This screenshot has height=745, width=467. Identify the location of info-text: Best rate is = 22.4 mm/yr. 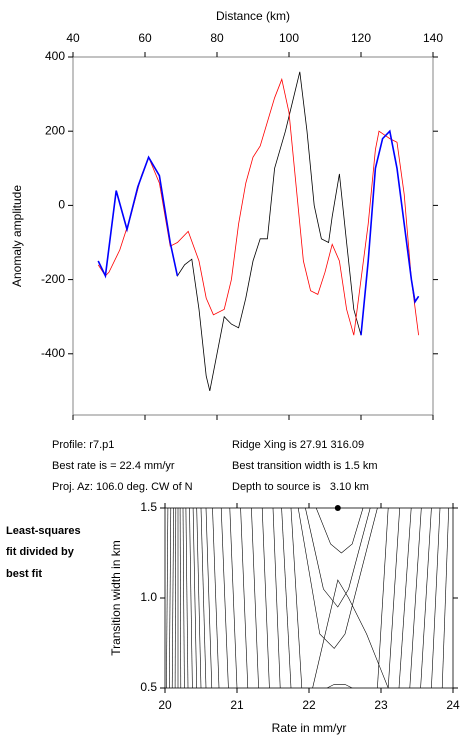
(113, 466).